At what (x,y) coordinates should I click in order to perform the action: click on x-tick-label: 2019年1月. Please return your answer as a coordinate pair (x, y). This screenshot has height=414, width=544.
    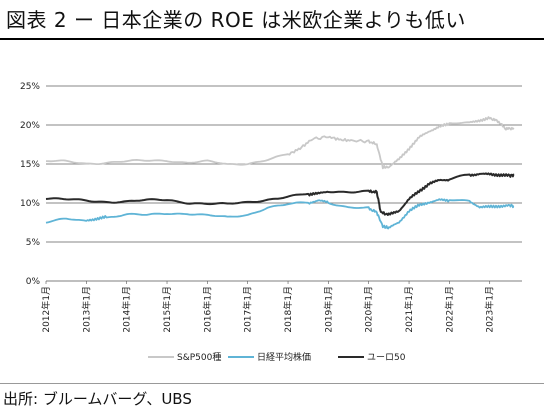
    Looking at the image, I should click on (328, 309).